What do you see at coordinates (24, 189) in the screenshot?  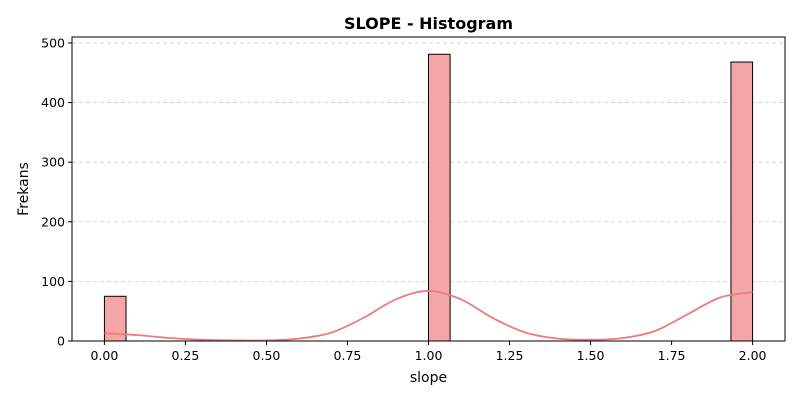 I see `y-axis-label: Frekans` at bounding box center [24, 189].